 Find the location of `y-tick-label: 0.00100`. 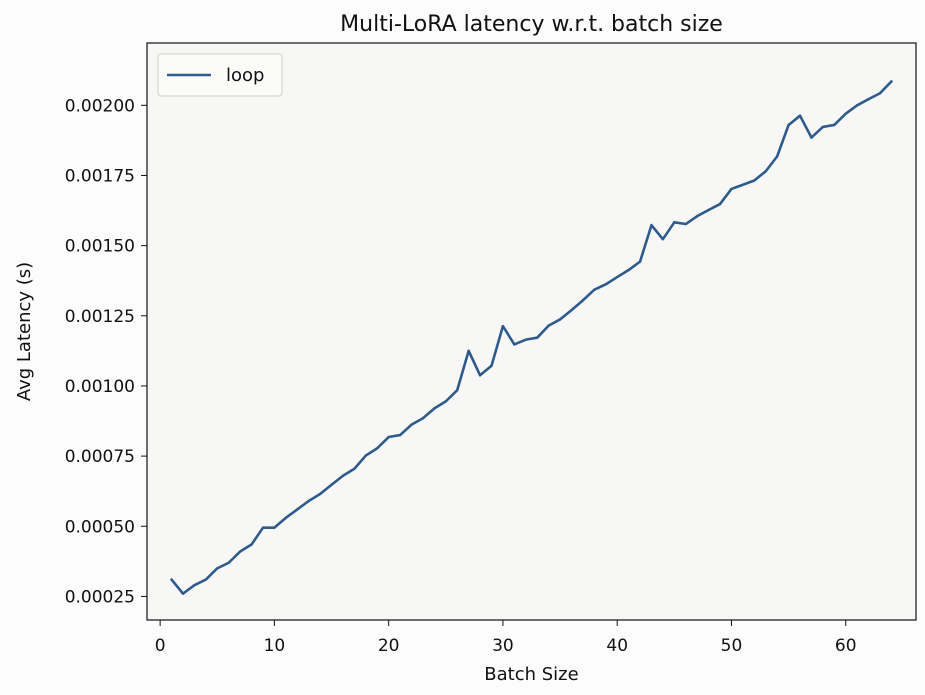

y-tick-label: 0.00100 is located at coordinates (100, 387).